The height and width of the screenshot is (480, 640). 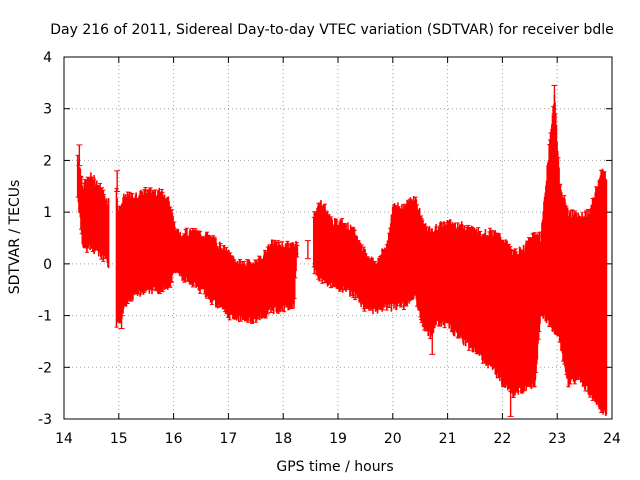 I want to click on x-tick-label: 22, so click(x=502, y=439).